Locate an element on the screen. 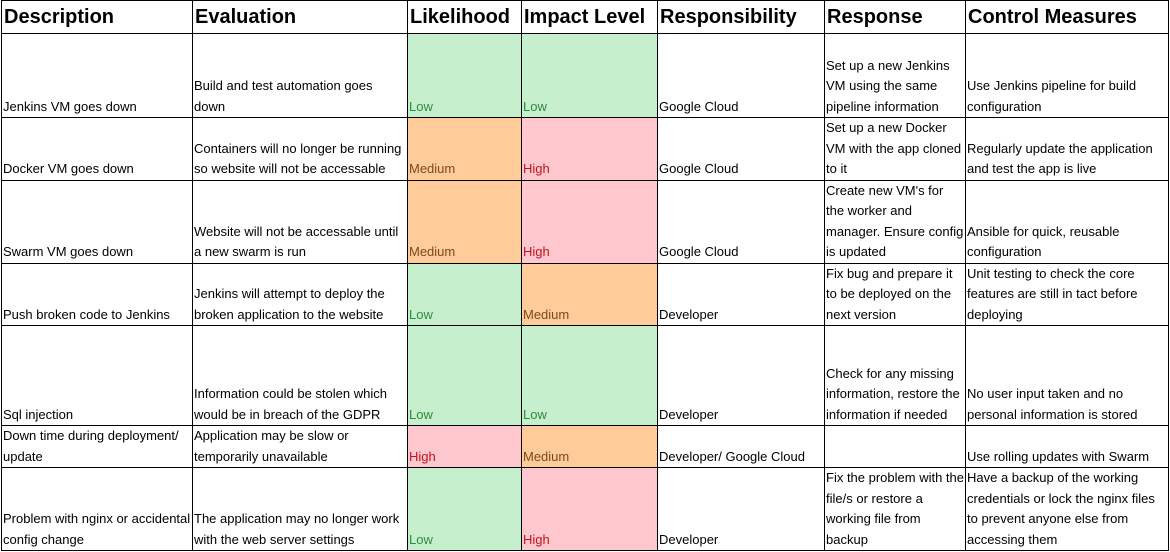  header-description: Description is located at coordinates (97, 17).